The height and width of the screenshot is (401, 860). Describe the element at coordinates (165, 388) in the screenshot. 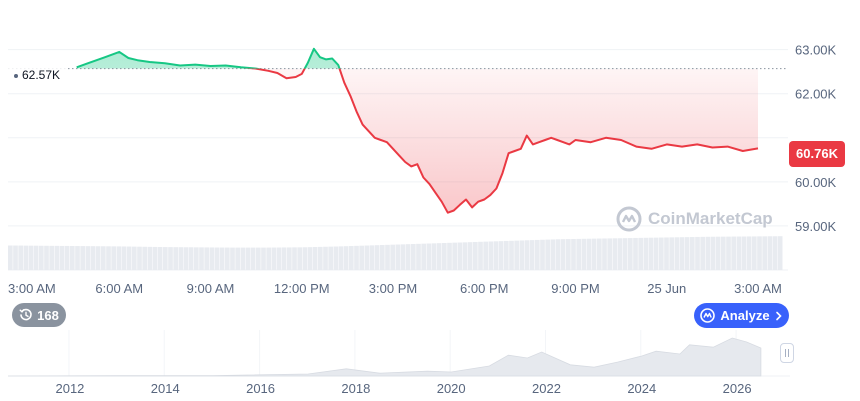

I see `overview-tick-label: 2014` at that location.